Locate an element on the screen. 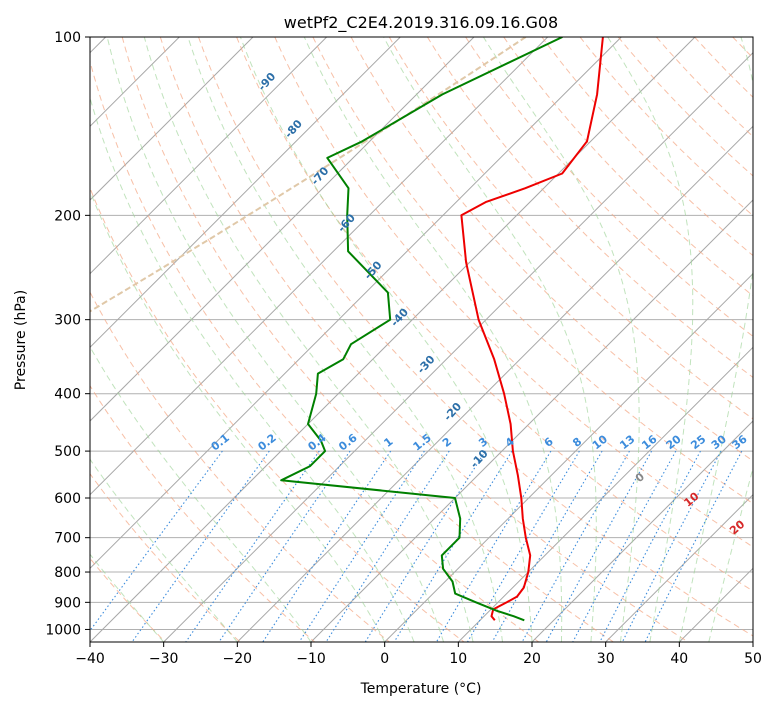 This screenshot has height=708, width=775. x-tick-label: −40 is located at coordinates (90, 659).